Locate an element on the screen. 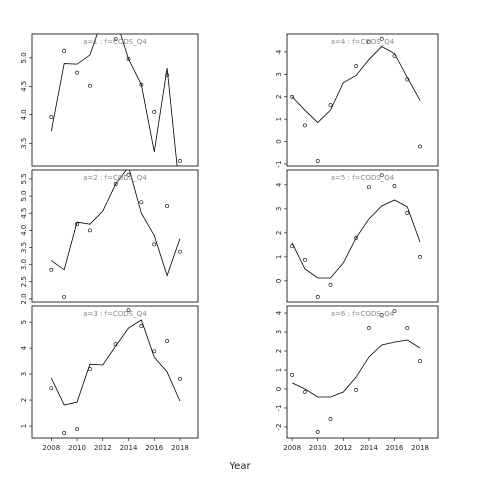 This screenshot has width=480, height=480. y-tick-label: 5 is located at coordinates (24, 322).